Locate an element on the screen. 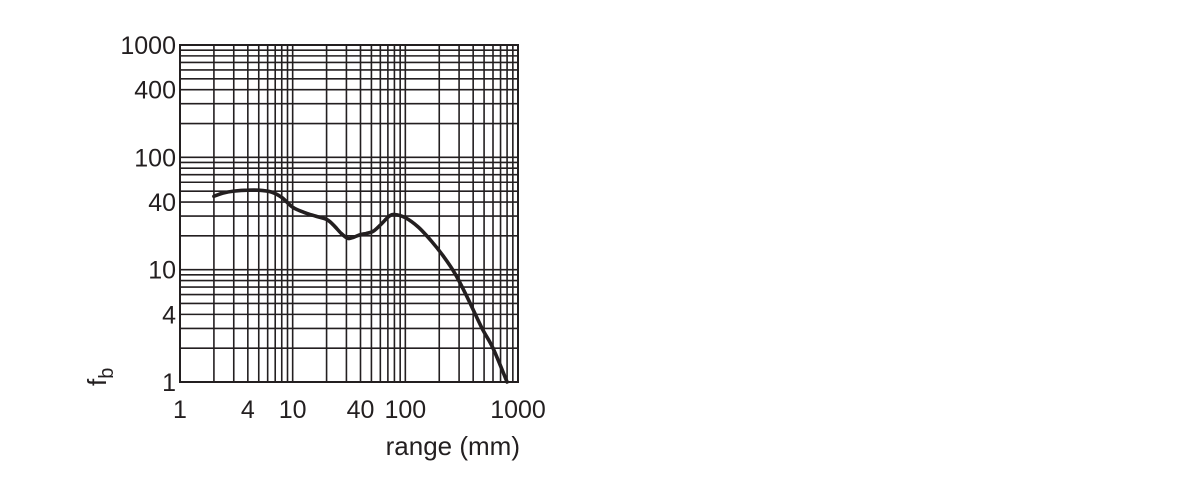  y-tick-label: 1000 is located at coordinates (148, 46).